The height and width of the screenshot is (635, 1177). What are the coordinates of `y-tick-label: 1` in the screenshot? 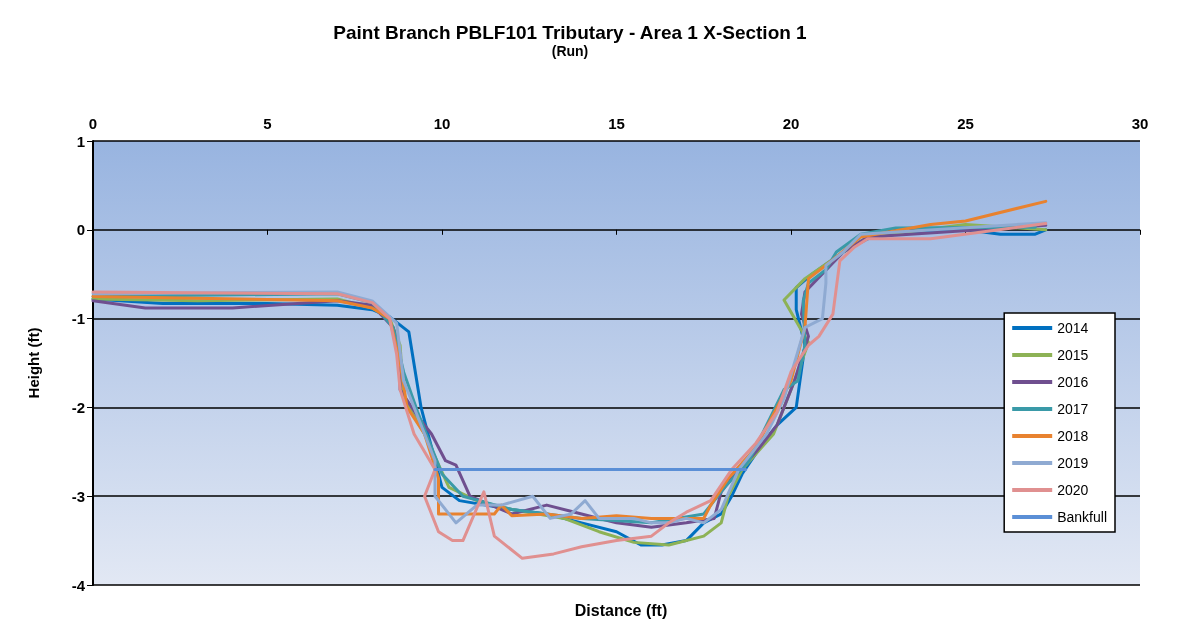 It's located at (80, 141).